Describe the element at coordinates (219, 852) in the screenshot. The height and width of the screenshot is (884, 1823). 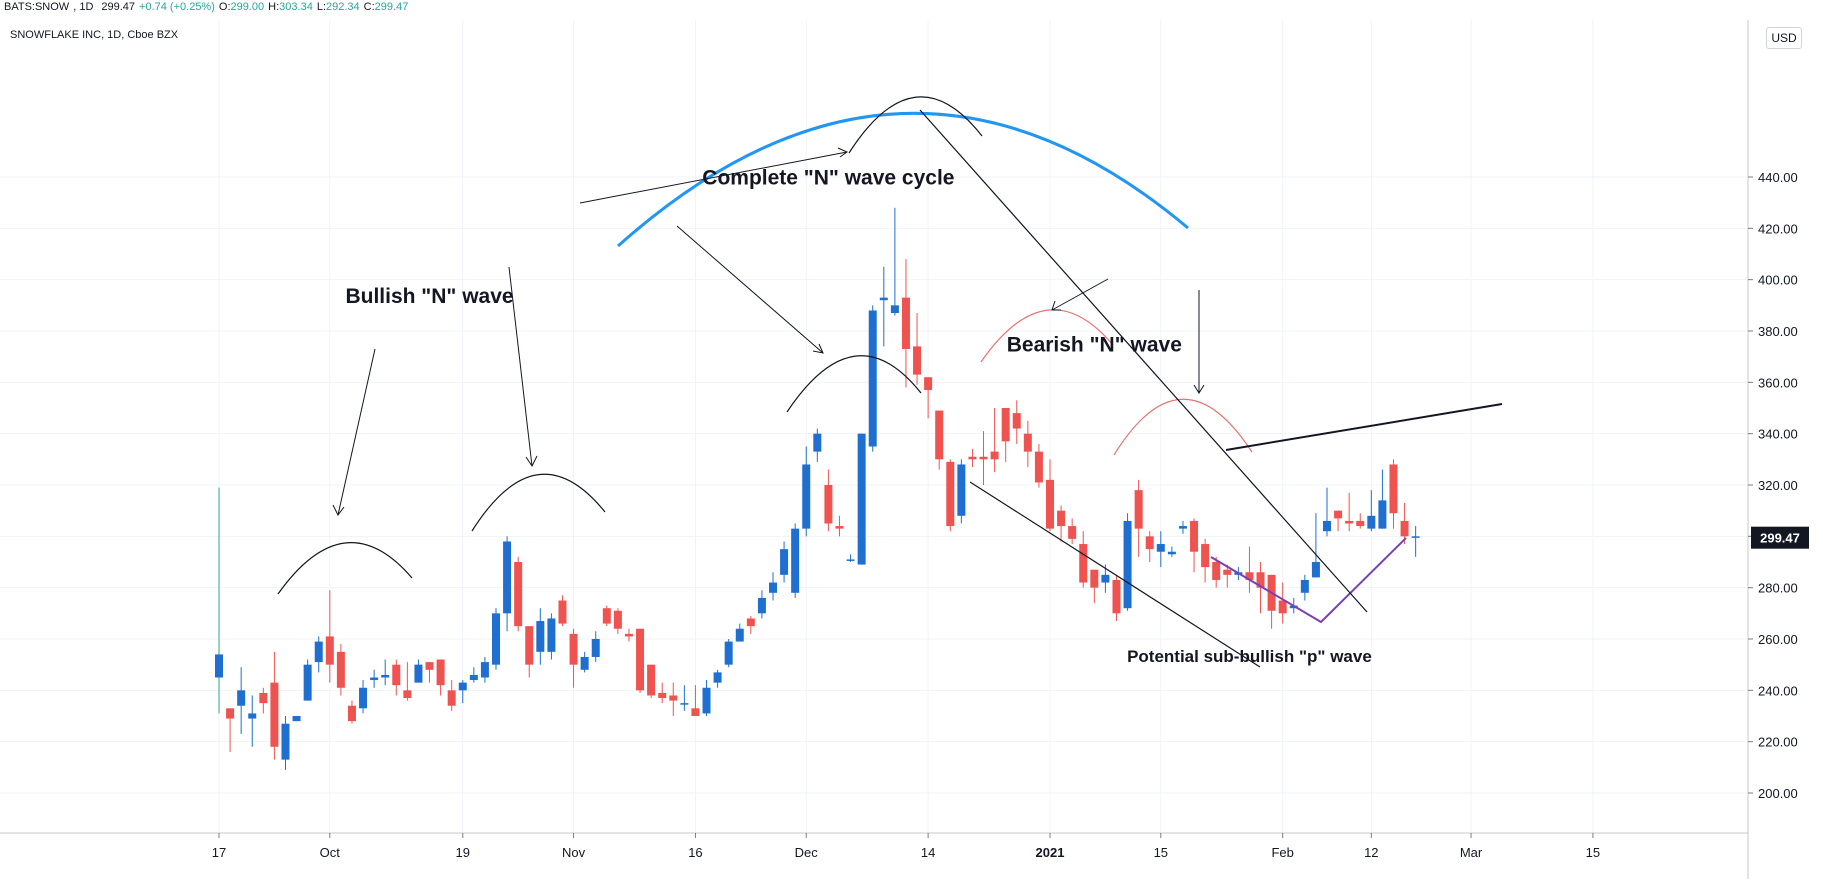
I see `time-tick-label: 17` at that location.